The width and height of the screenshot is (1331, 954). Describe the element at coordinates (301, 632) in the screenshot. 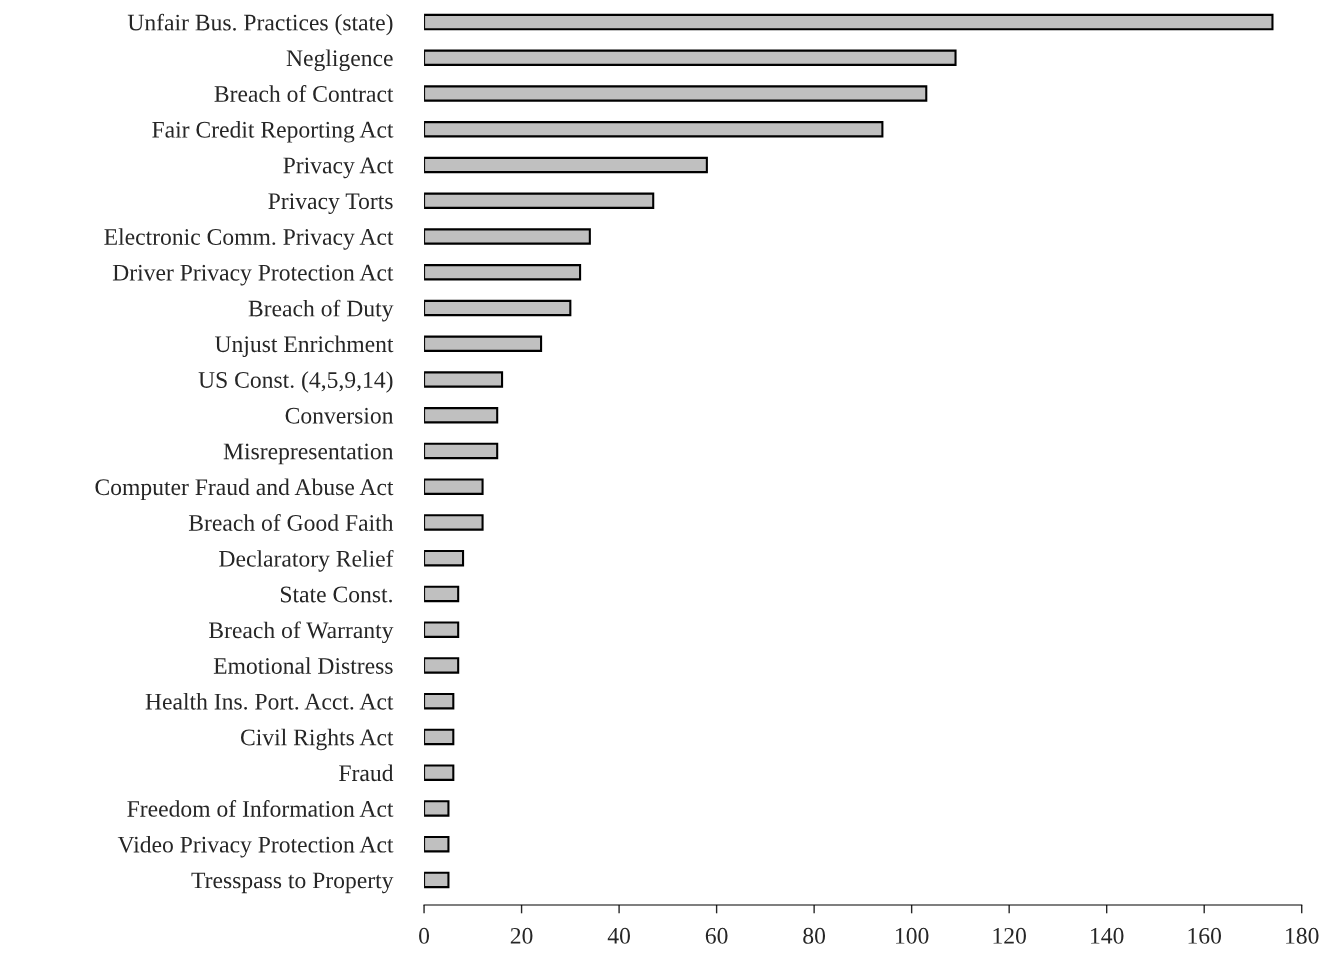

I see `y-tick-label: Breach of Warranty` at that location.